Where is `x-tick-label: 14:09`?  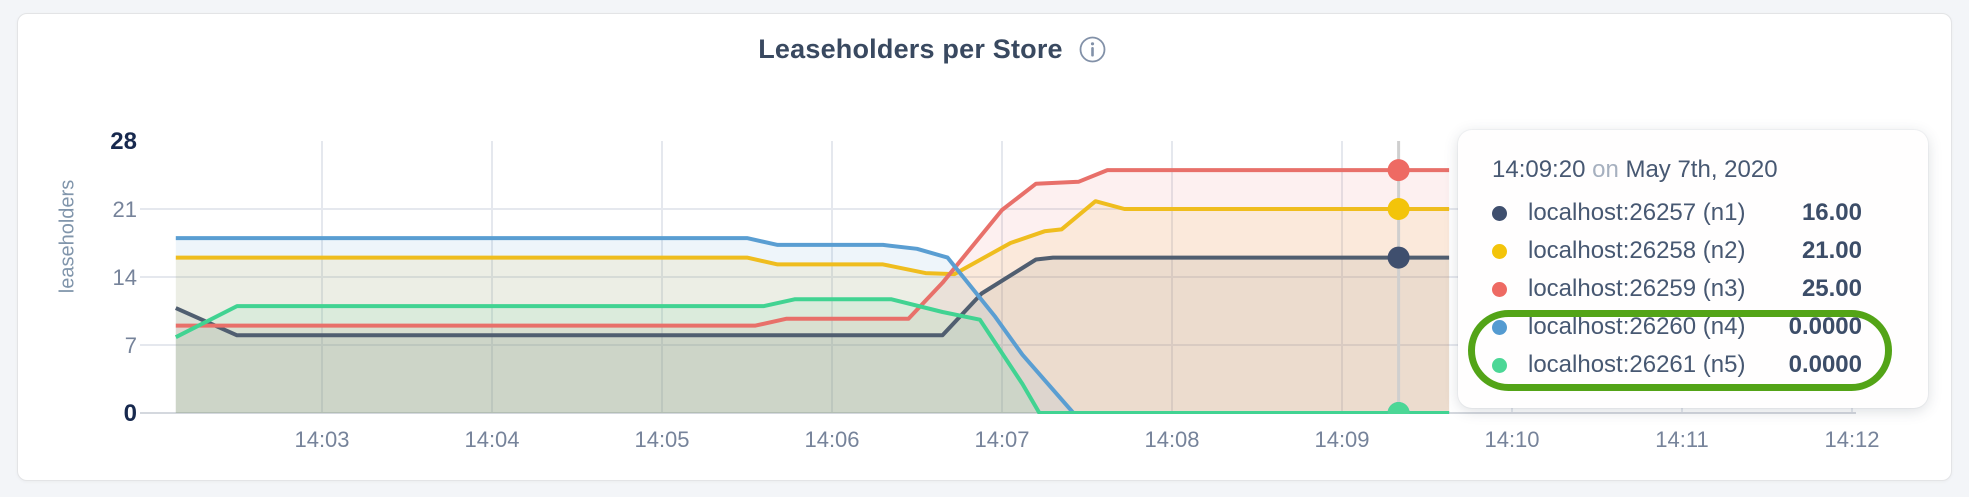
x-tick-label: 14:09 is located at coordinates (1341, 439).